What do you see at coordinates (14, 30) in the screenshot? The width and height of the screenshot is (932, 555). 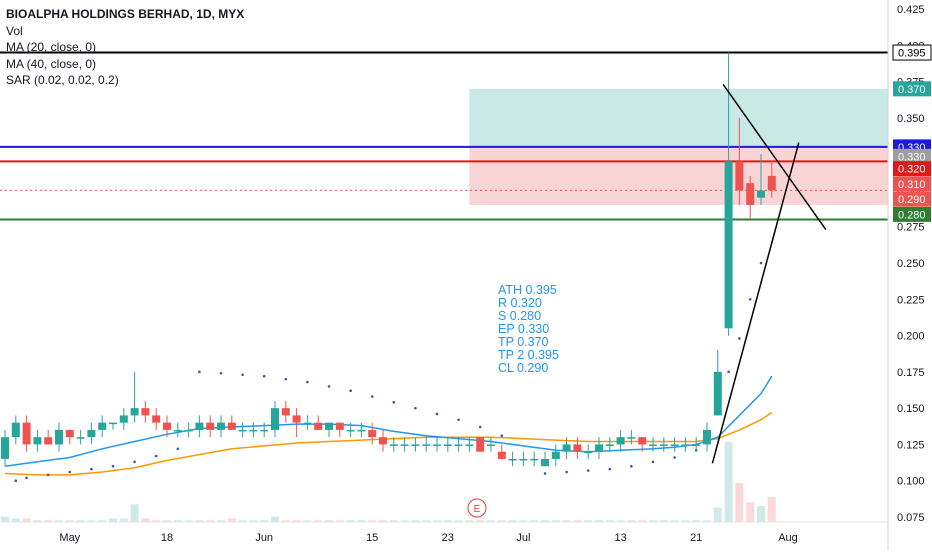 I see `legend-volume: Vol` at bounding box center [14, 30].